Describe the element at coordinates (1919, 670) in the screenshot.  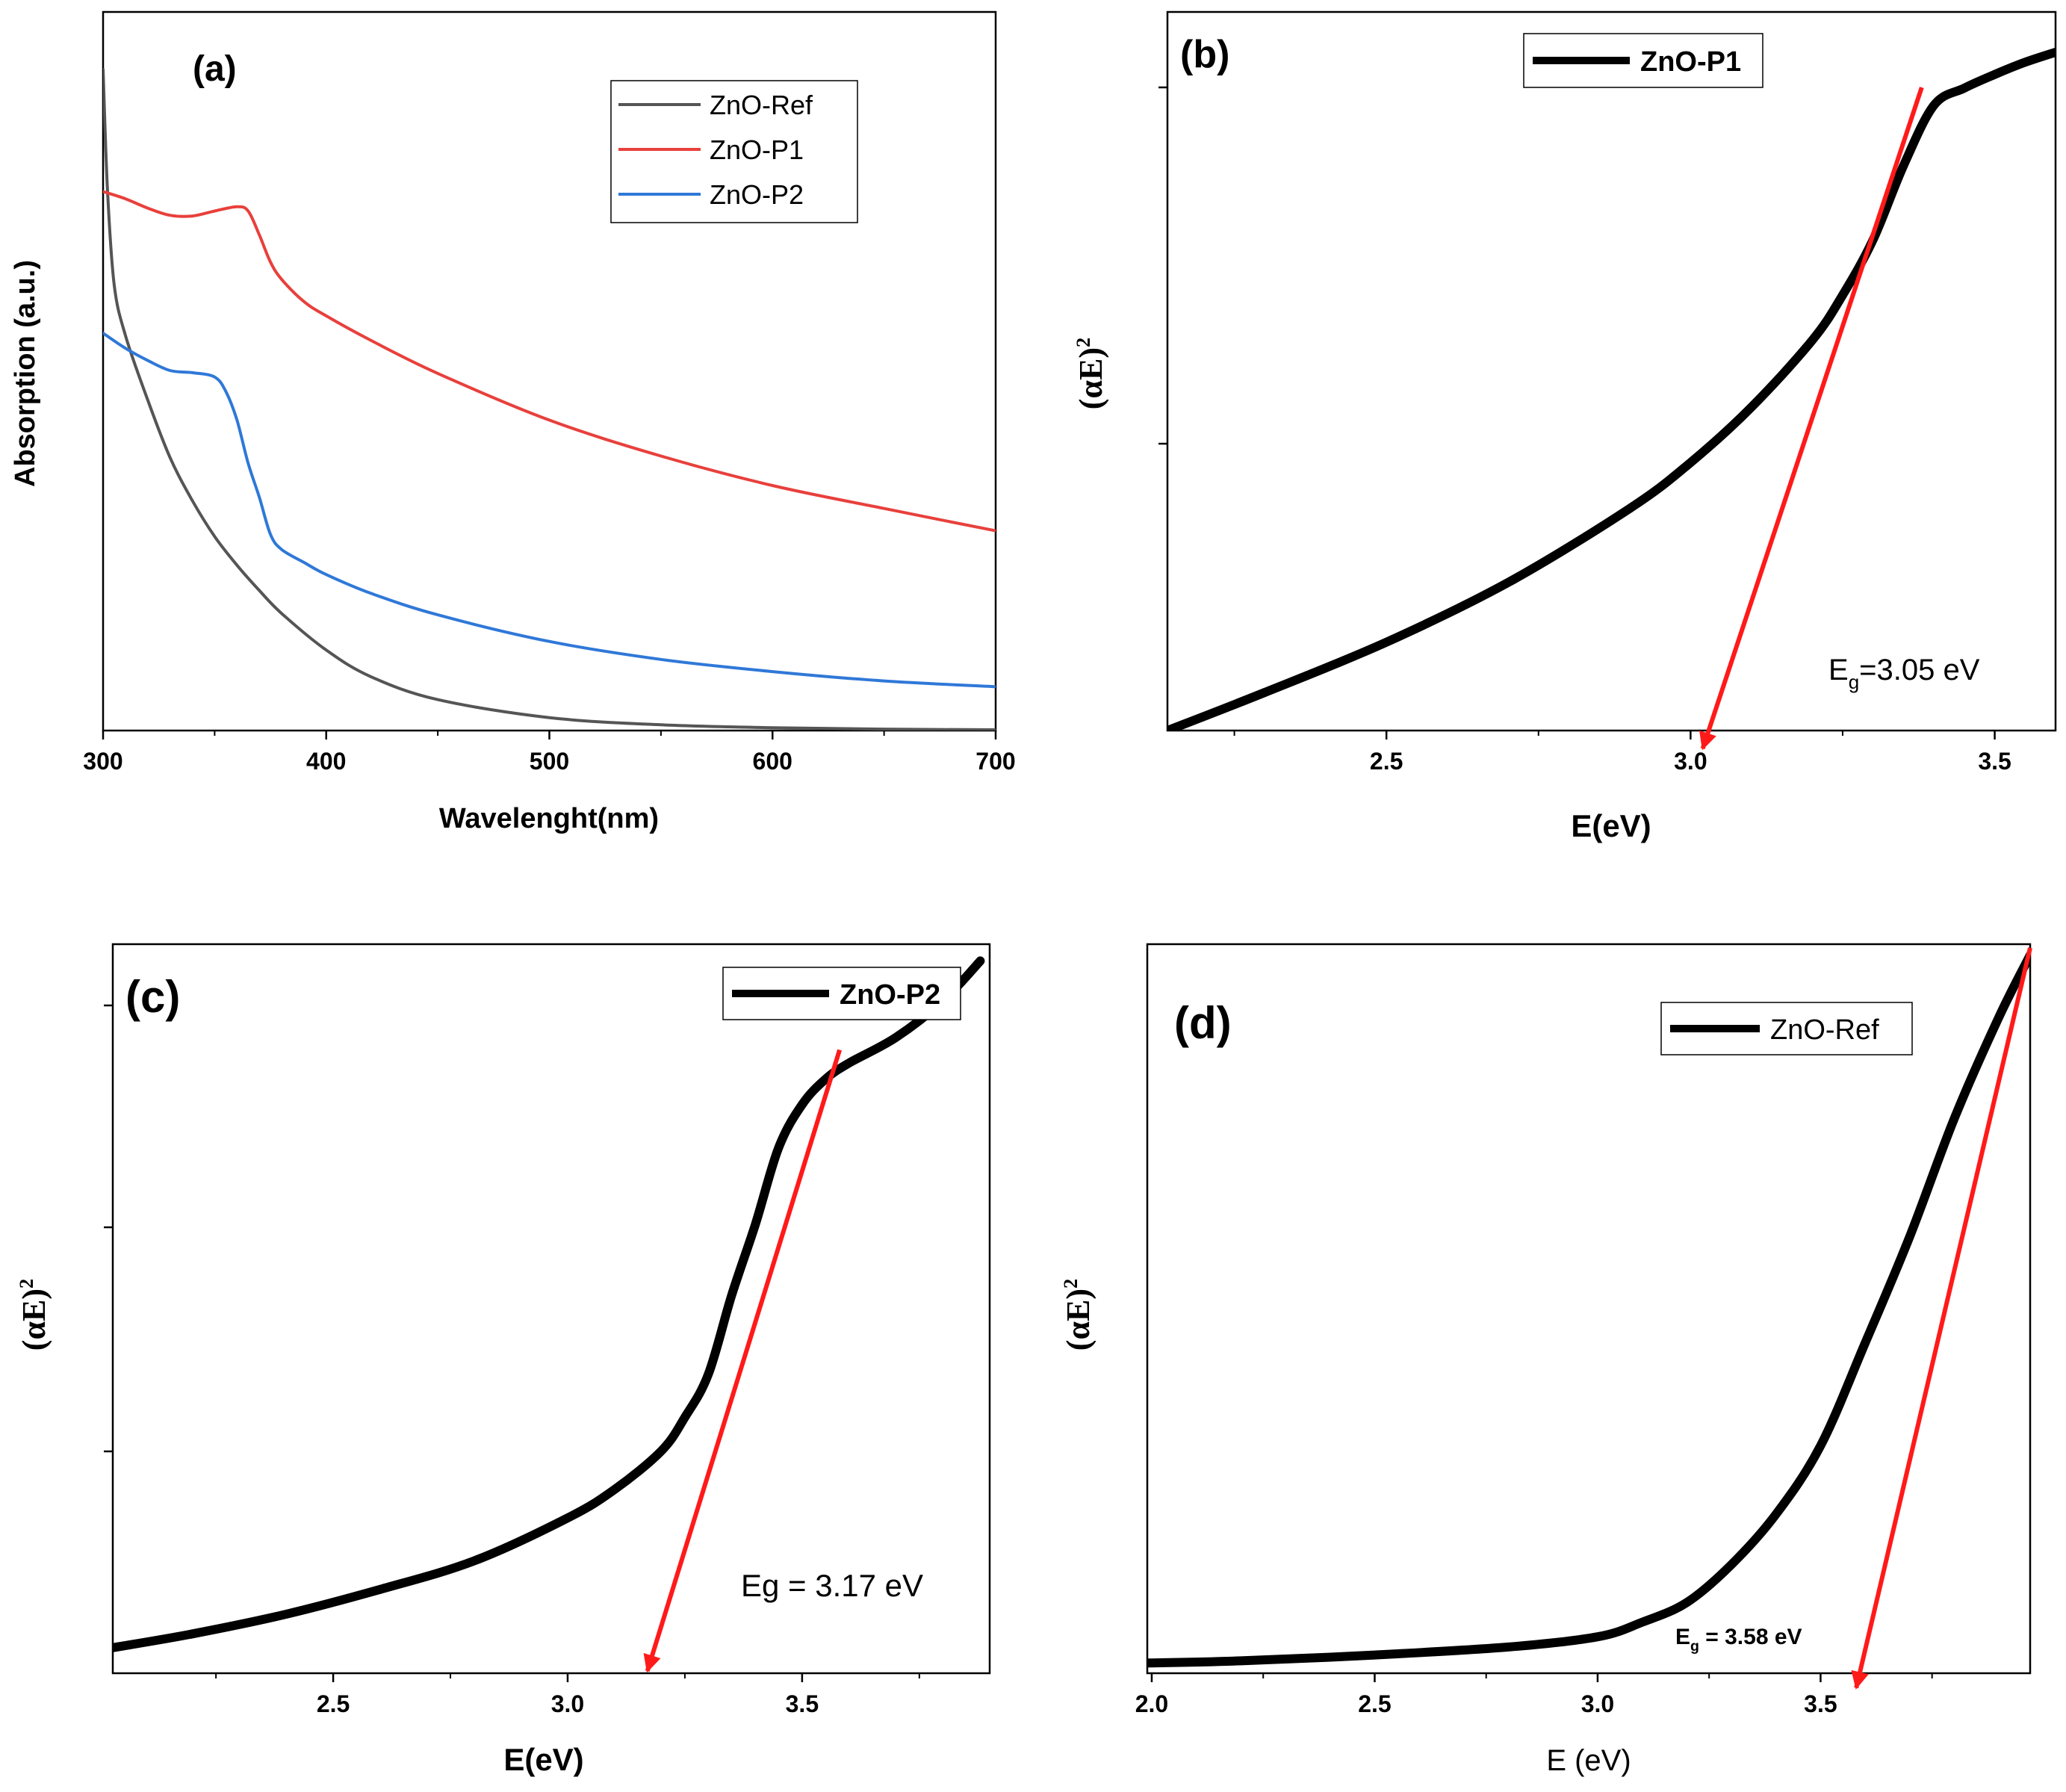
I see `band-gap-value: =3.05 eV` at that location.